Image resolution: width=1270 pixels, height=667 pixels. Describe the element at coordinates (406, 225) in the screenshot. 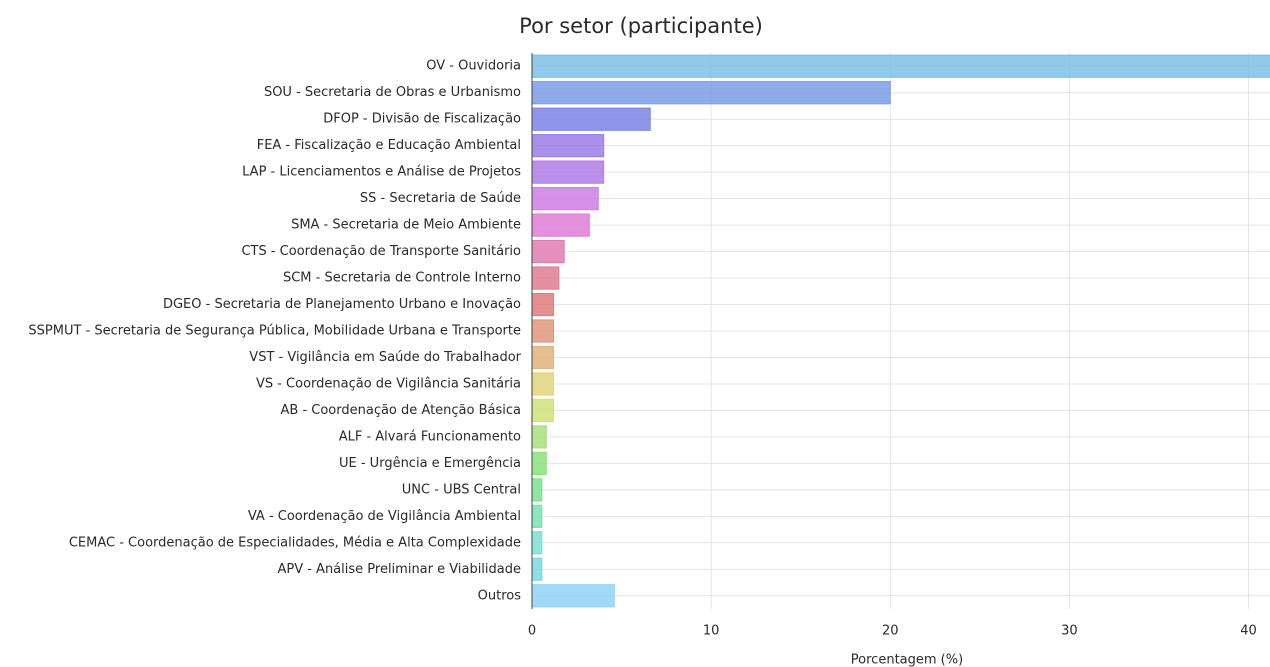

I see `y-tick-label: SMA - Secretaria de Meio Ambiente` at that location.